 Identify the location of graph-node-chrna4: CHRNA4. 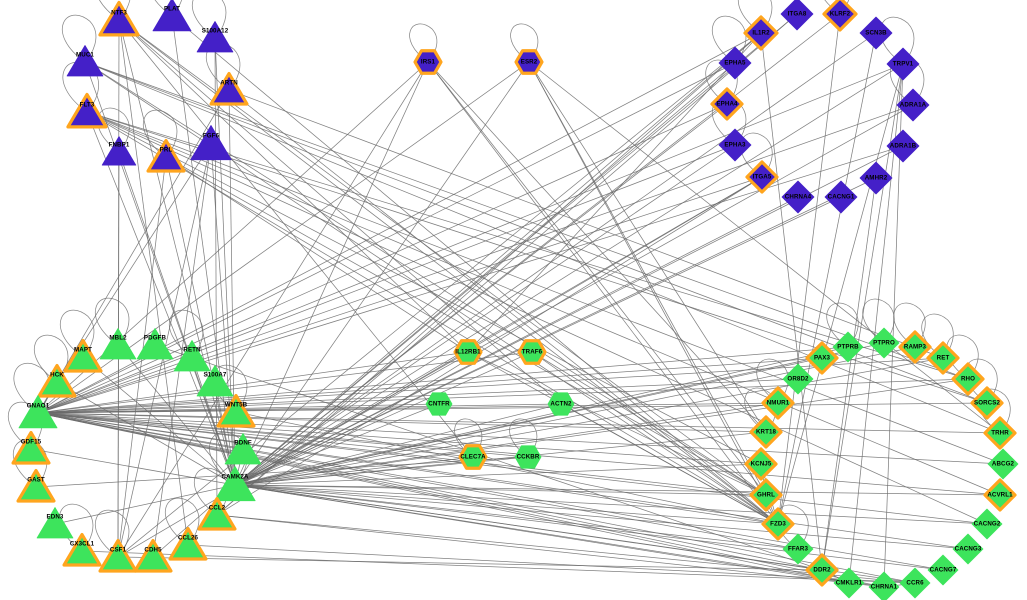
(798, 197).